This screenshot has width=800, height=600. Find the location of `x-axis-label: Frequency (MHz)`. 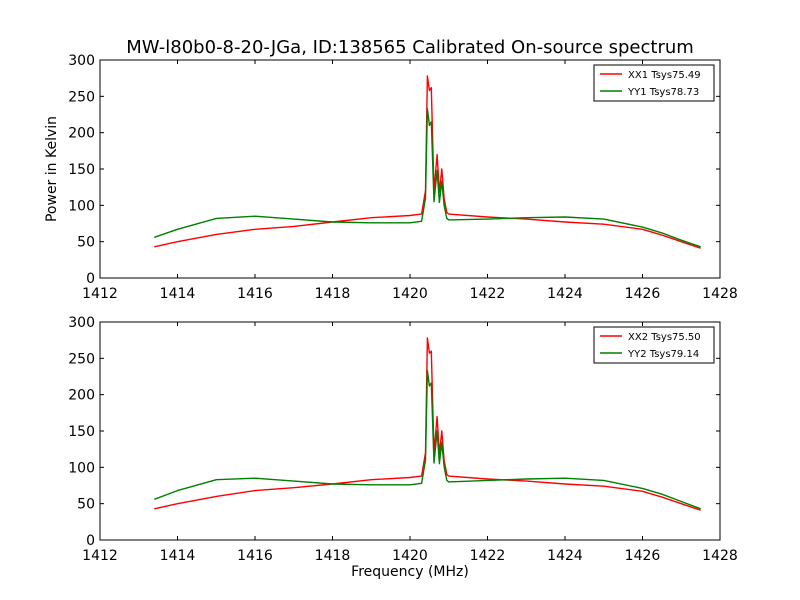

x-axis-label: Frequency (MHz) is located at coordinates (410, 572).